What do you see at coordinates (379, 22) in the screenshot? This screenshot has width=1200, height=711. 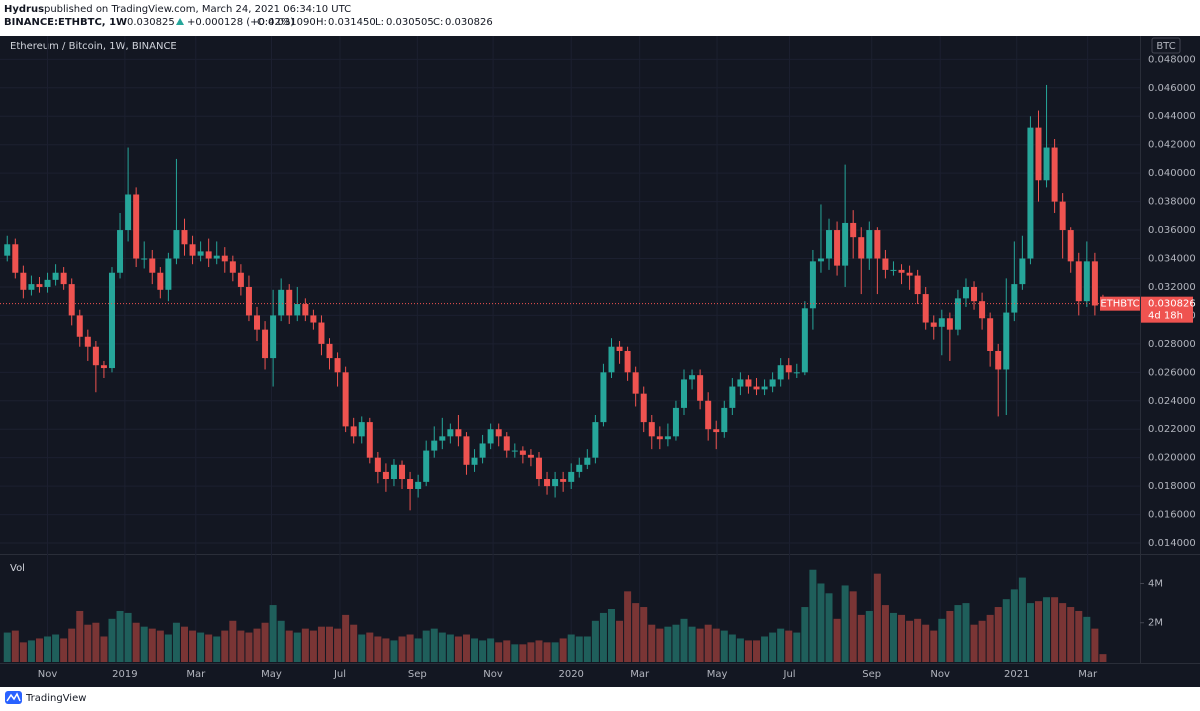 I see `ohlc-label: L:` at bounding box center [379, 22].